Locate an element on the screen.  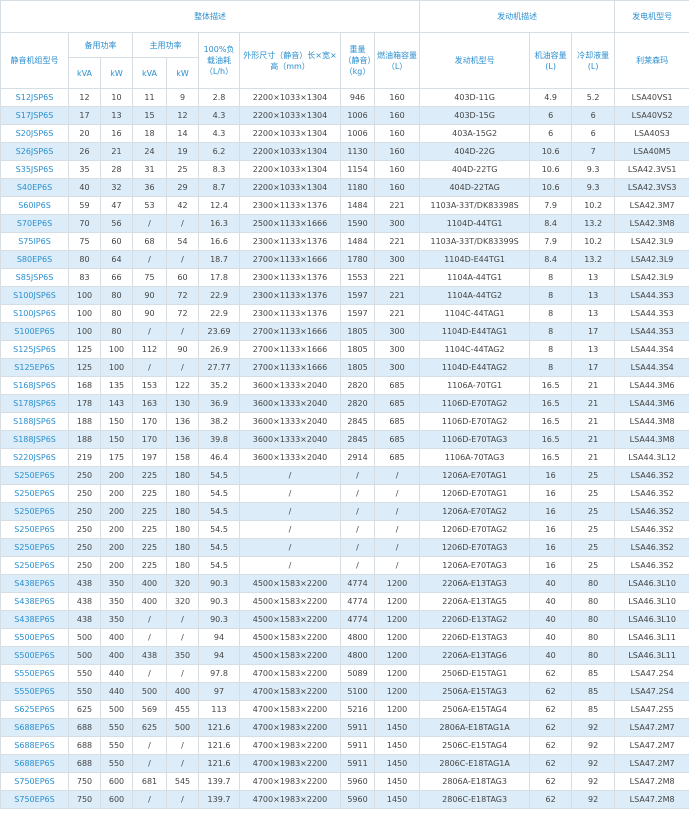
table-cell: 158 is located at coordinates (182, 457).